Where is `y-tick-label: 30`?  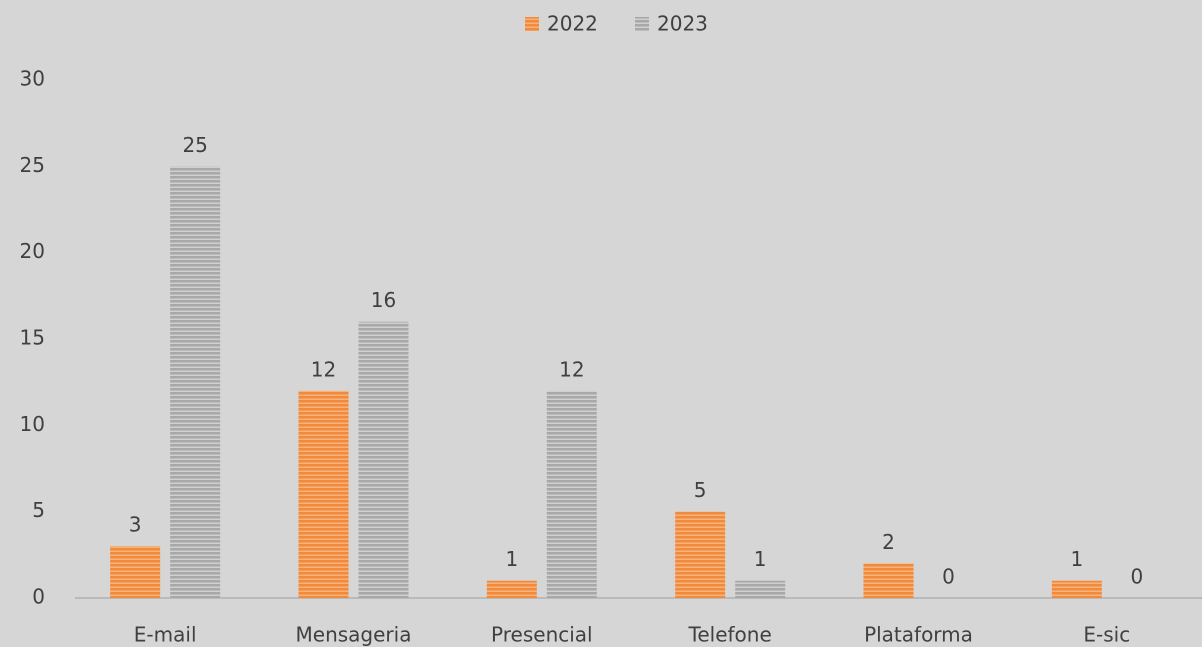 y-tick-label: 30 is located at coordinates (32, 79).